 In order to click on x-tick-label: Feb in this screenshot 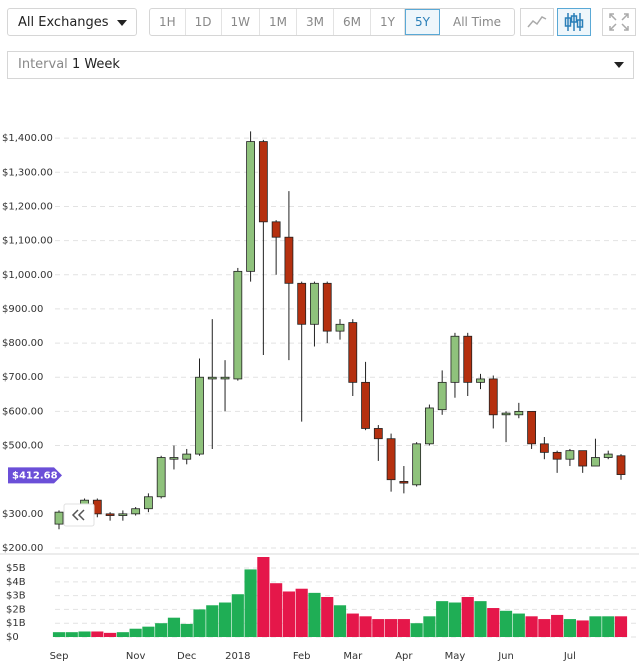, I will do `click(302, 656)`.